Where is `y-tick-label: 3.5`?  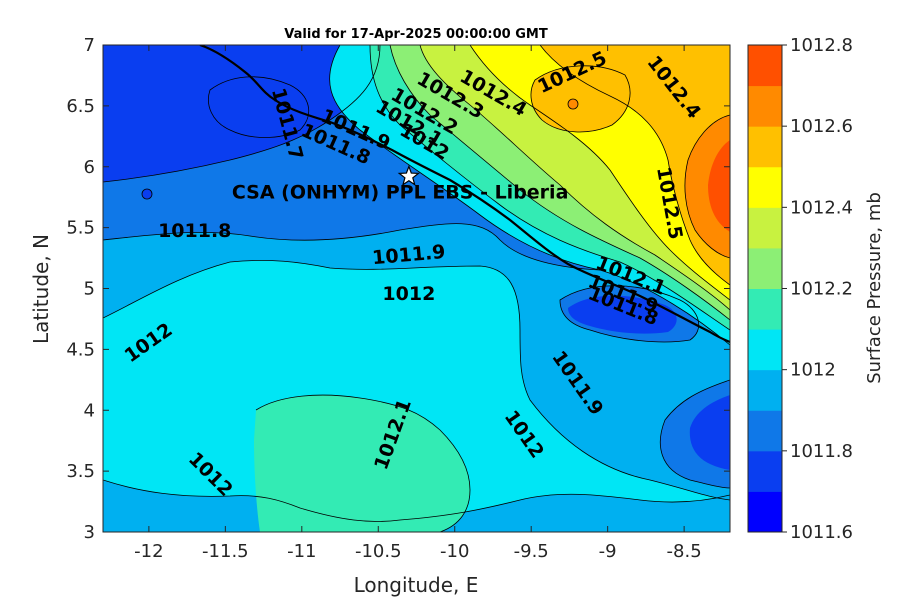 y-tick-label: 3.5 is located at coordinates (80, 471).